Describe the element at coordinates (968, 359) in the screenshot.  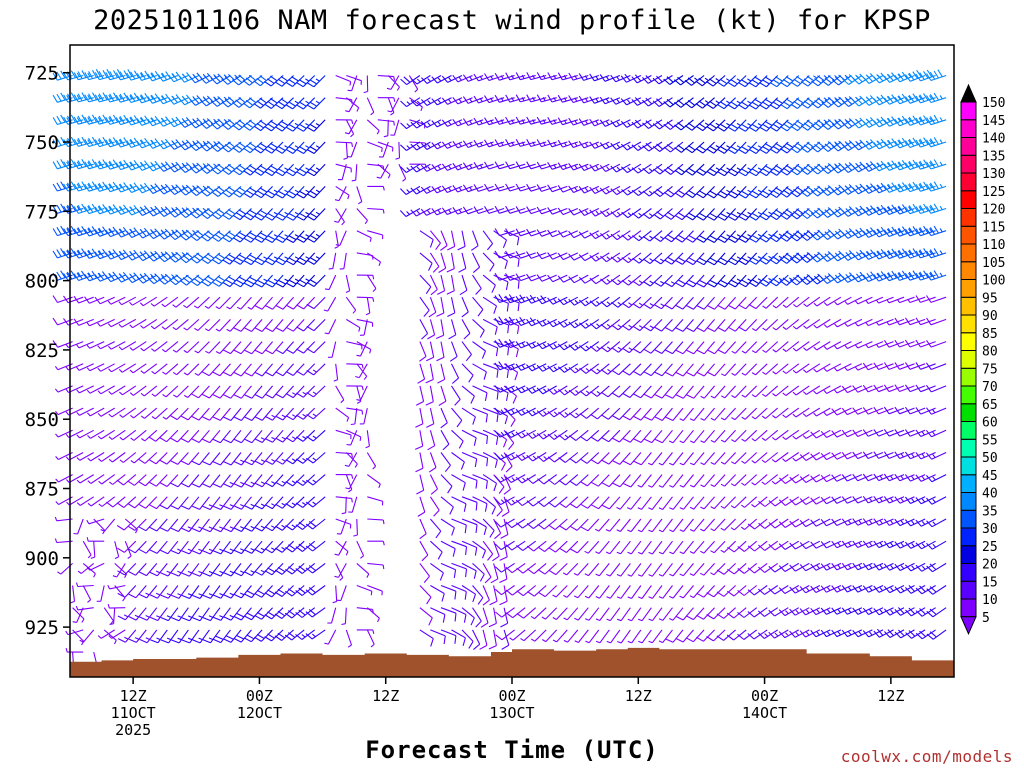
I see `colorbar-swatch` at that location.